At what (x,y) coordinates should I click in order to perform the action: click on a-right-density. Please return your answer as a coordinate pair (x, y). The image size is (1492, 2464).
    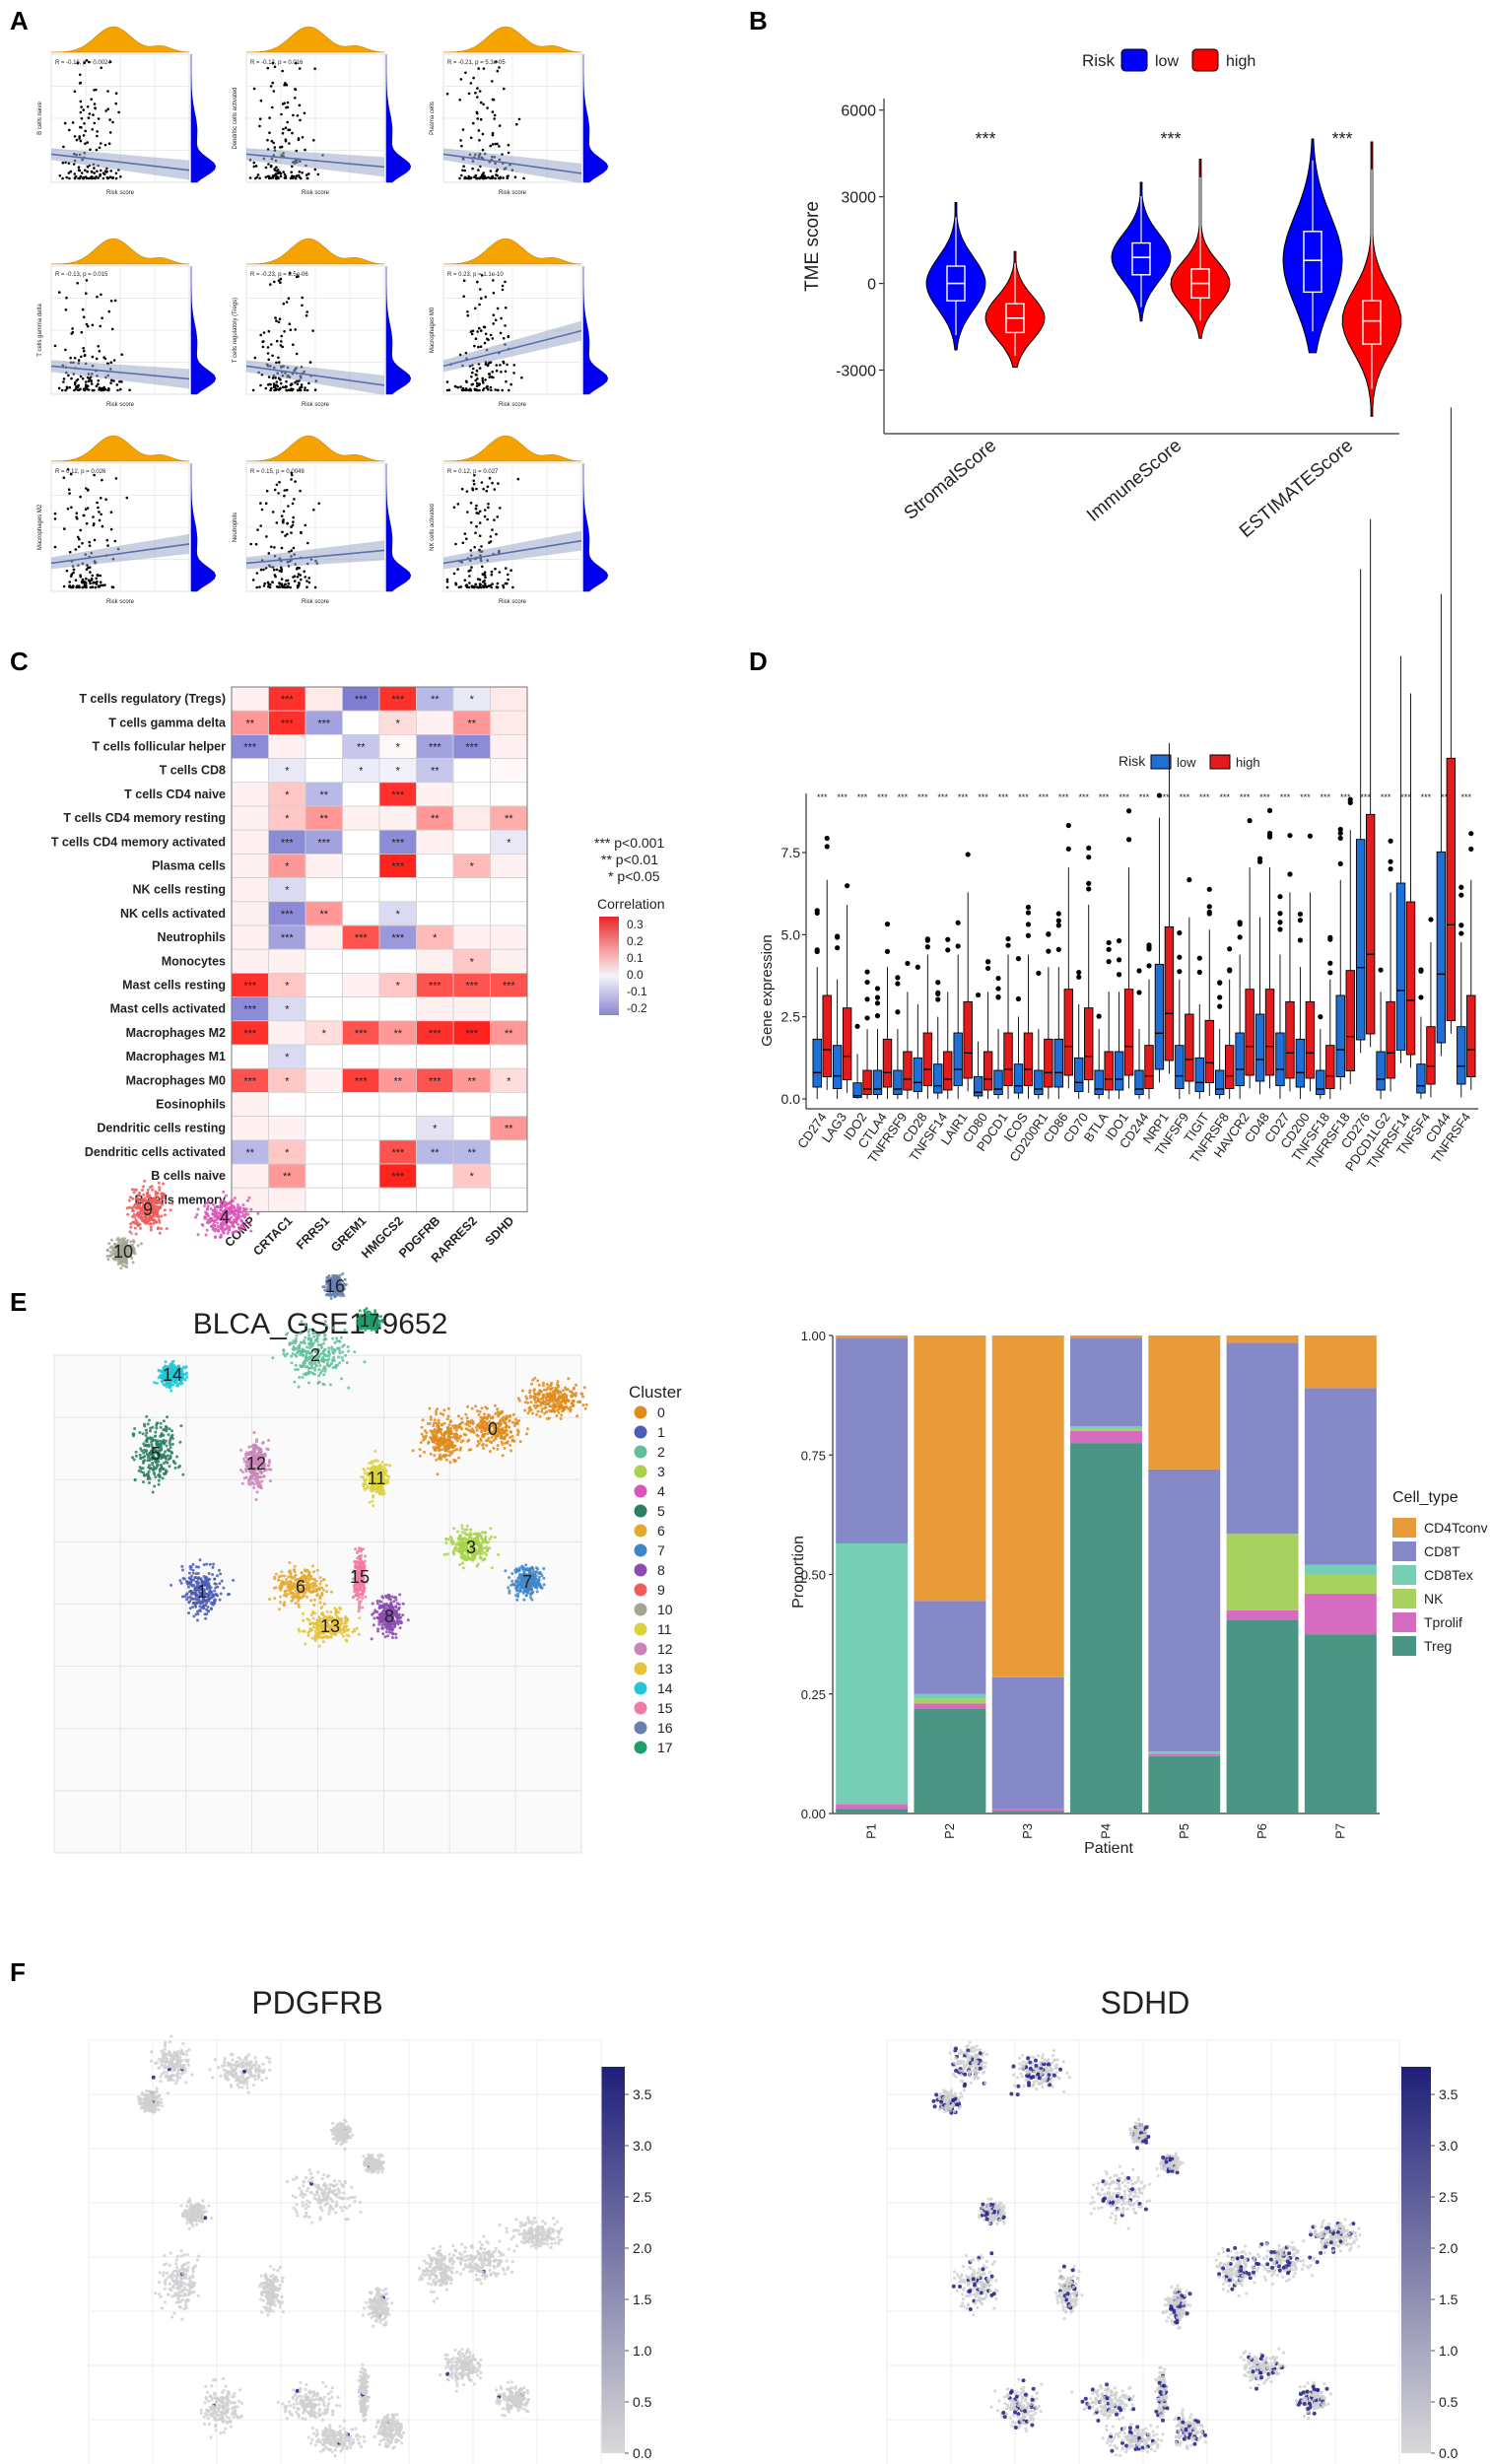
    Looking at the image, I should click on (398, 330).